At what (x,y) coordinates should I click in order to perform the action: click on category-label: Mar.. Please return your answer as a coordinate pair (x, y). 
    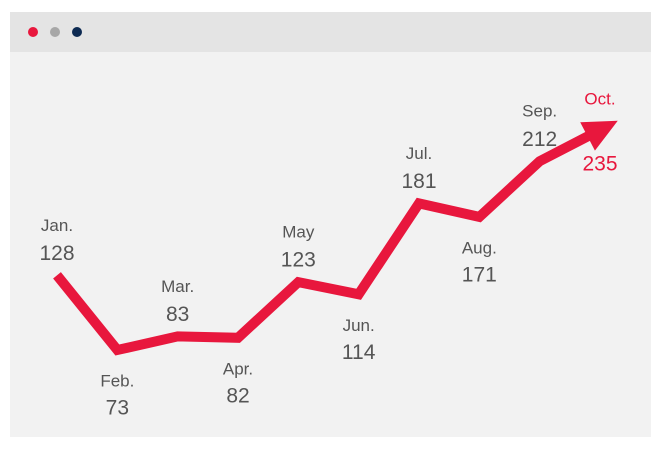
    Looking at the image, I should click on (177, 286).